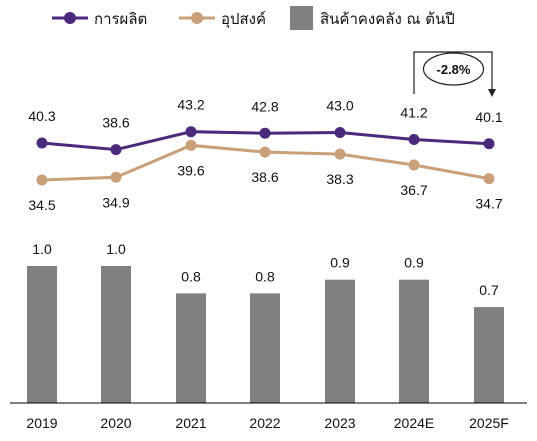  Describe the element at coordinates (264, 177) in the screenshot. I see `demand-label-2022: 38.6` at that location.